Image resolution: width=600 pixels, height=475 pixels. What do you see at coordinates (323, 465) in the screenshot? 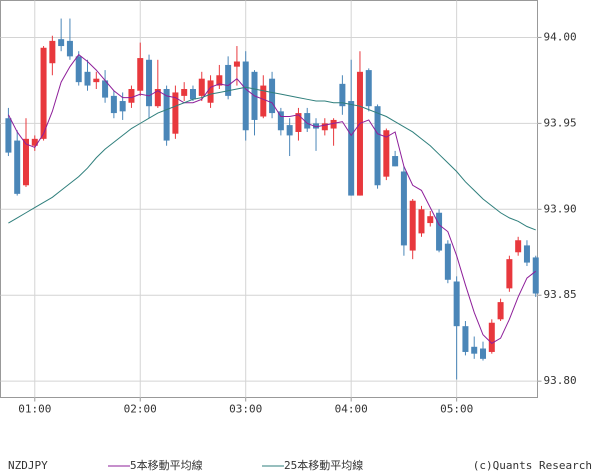
I see `legend-label: 25本移動平均線` at bounding box center [323, 465].